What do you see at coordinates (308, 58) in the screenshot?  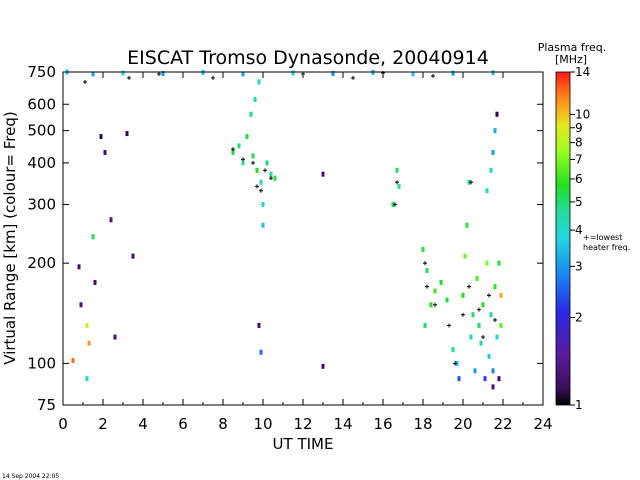 I see `chart-title: EISCAT Tromso Dynasonde, 20040914` at bounding box center [308, 58].